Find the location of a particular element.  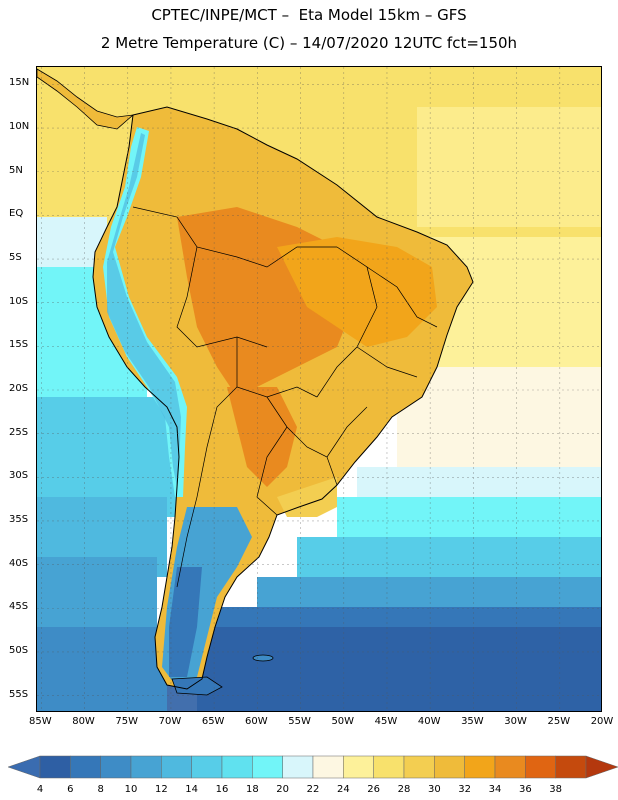

colorbar-label: 18 is located at coordinates (252, 789).